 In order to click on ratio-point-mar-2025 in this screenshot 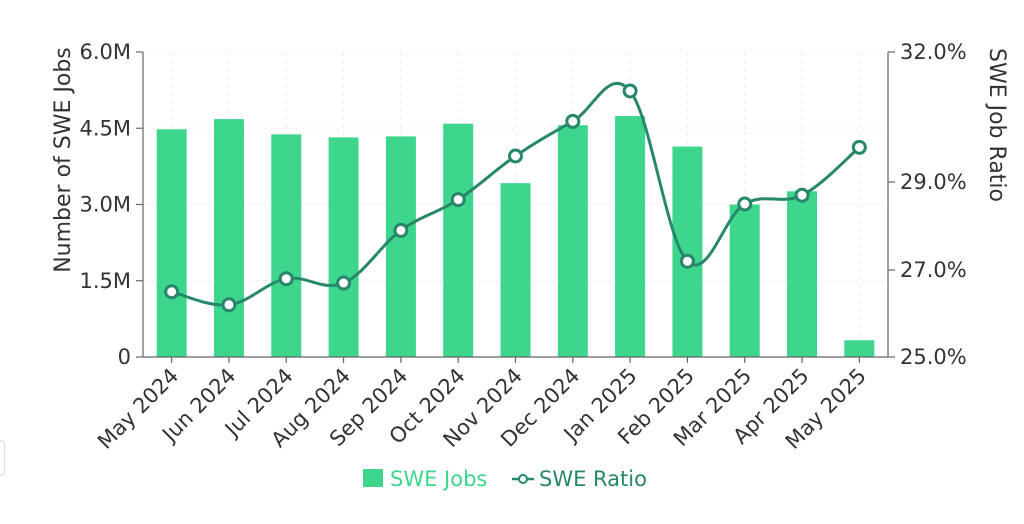, I will do `click(745, 204)`.